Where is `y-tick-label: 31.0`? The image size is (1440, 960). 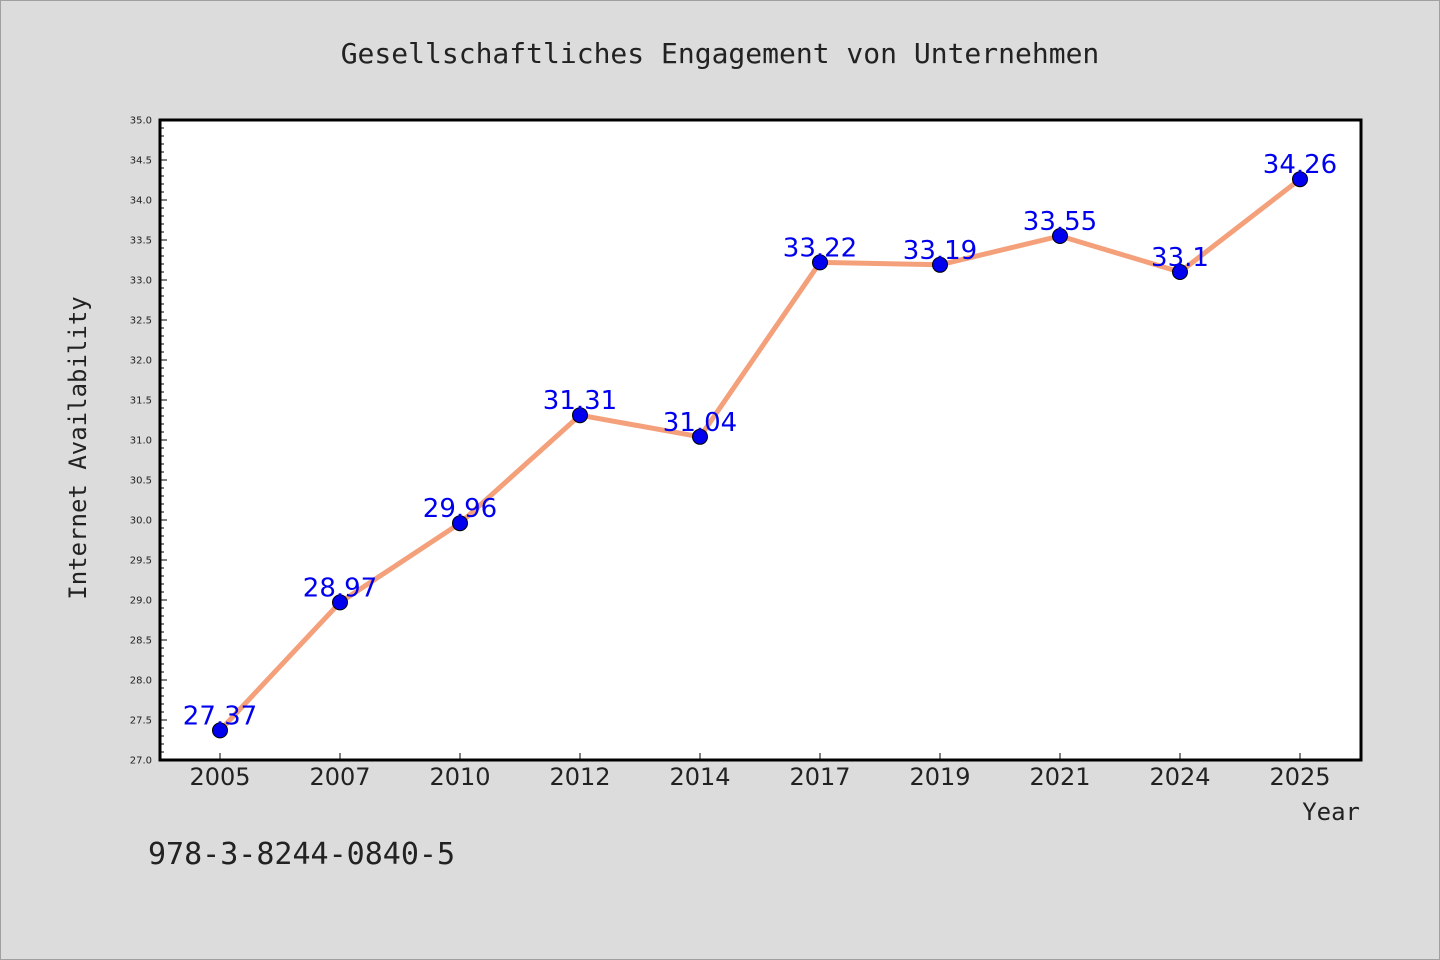 y-tick-label: 31.0 is located at coordinates (141, 441).